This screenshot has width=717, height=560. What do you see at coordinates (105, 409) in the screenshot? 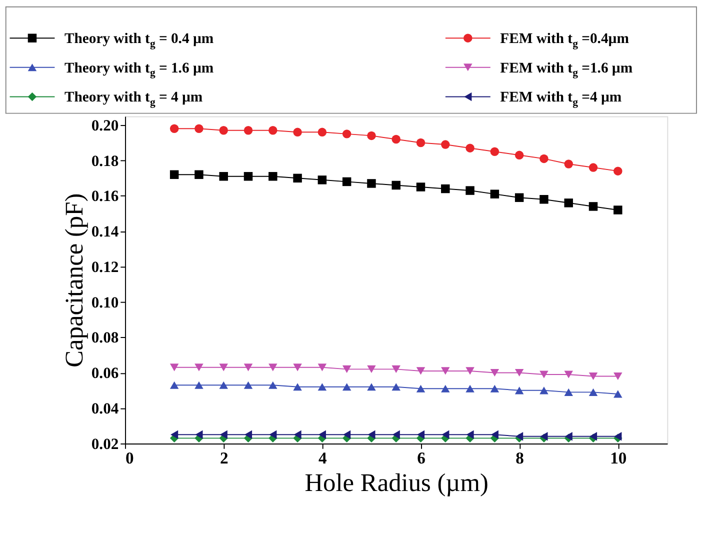
I see `y-tick-label: 0.04` at bounding box center [105, 409].